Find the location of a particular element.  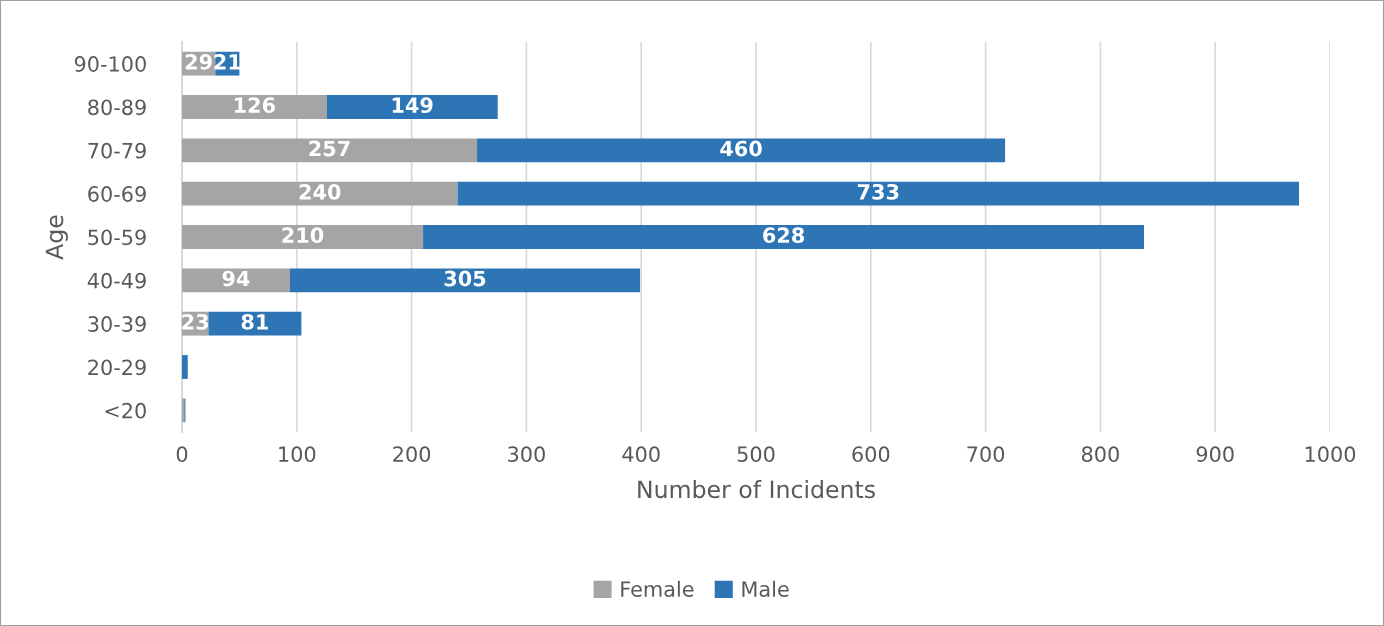

x-tick-label: 100 is located at coordinates (297, 454).